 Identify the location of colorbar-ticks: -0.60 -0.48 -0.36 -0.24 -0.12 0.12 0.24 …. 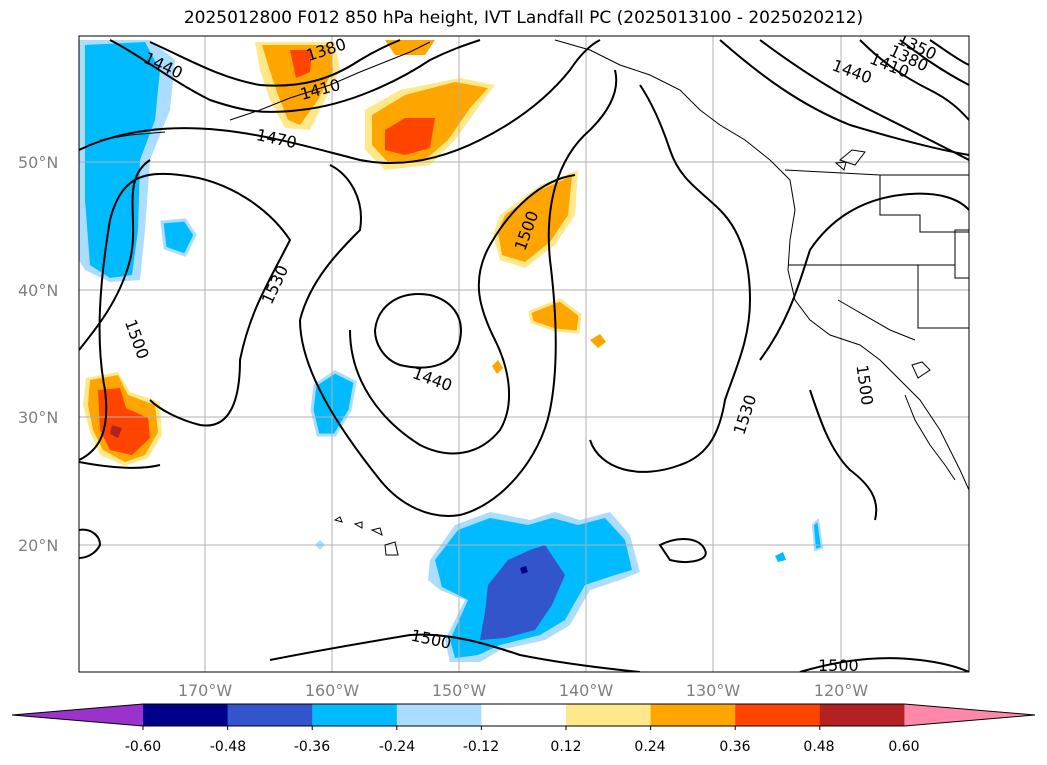
(522, 747).